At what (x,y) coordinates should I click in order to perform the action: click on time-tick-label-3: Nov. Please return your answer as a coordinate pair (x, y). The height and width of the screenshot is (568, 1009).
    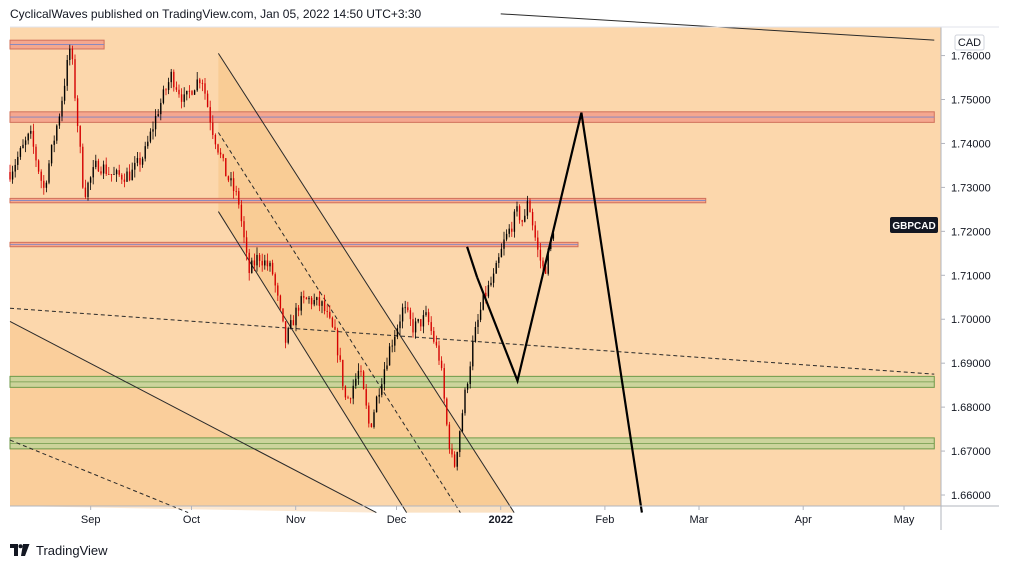
    Looking at the image, I should click on (296, 520).